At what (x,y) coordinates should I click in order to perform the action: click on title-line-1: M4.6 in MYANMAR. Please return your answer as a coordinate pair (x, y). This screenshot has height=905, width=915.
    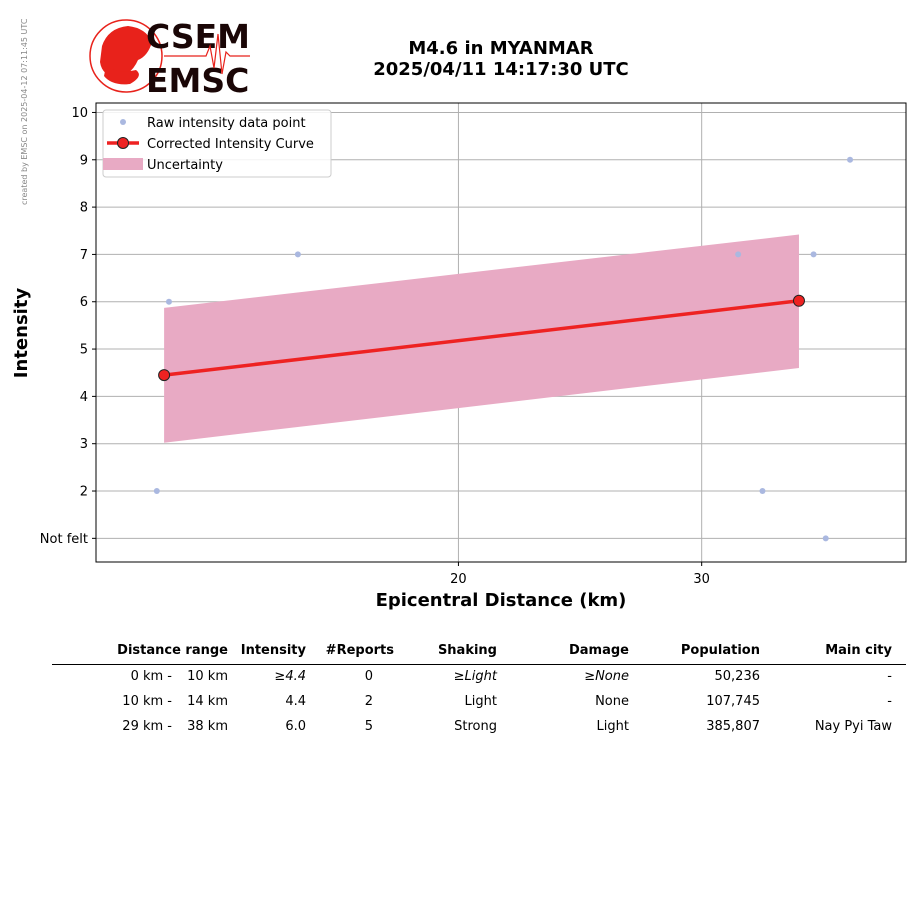
    Looking at the image, I should click on (501, 48).